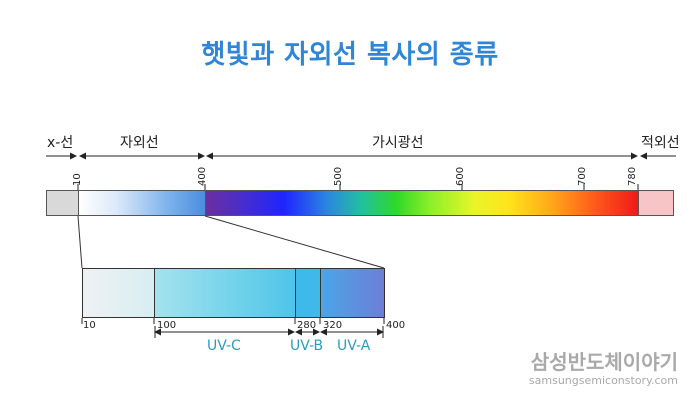 This screenshot has width=700, height=400. Describe the element at coordinates (225, 293) in the screenshot. I see `uvc-segment-main` at that location.